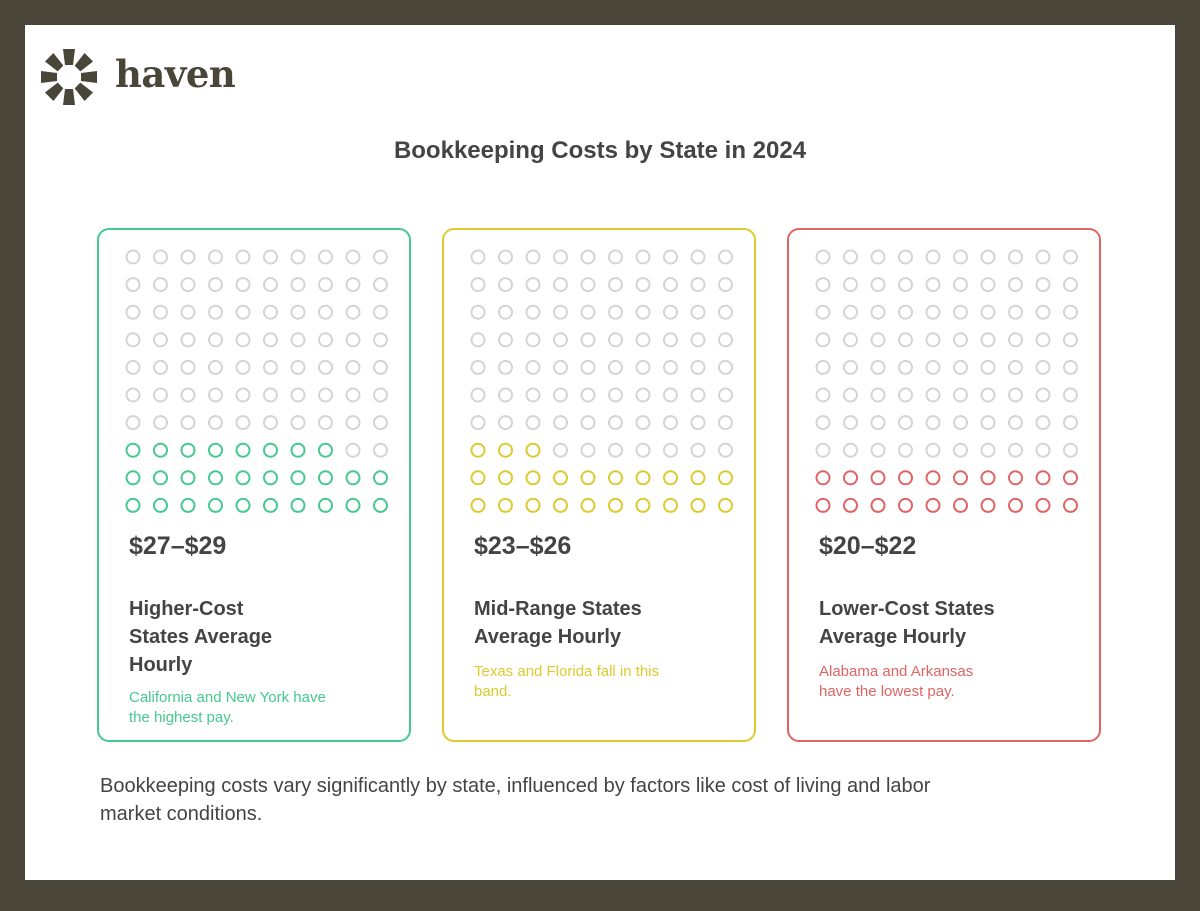 This screenshot has width=1200, height=911. Describe the element at coordinates (600, 150) in the screenshot. I see `title: Bookkeeping Costs by State in 2024` at that location.